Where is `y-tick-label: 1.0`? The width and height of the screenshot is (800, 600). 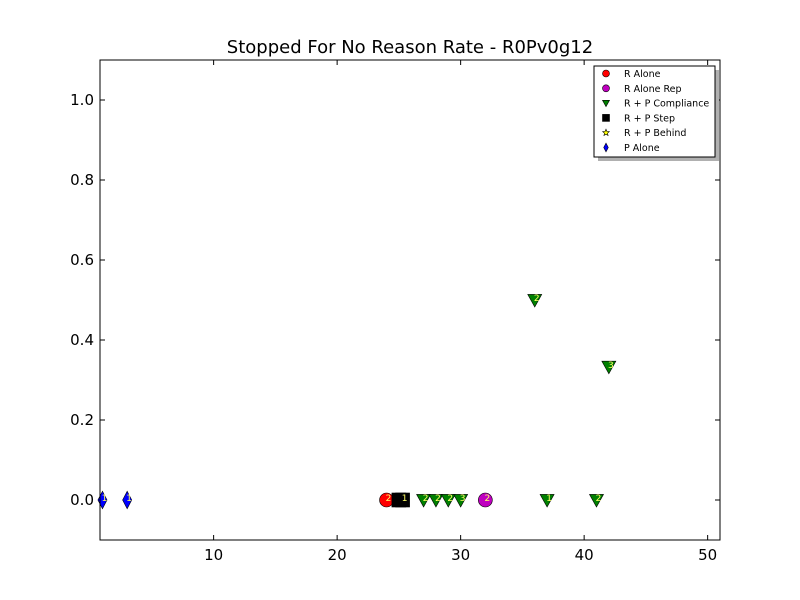 y-tick-label: 1.0 is located at coordinates (82, 100).